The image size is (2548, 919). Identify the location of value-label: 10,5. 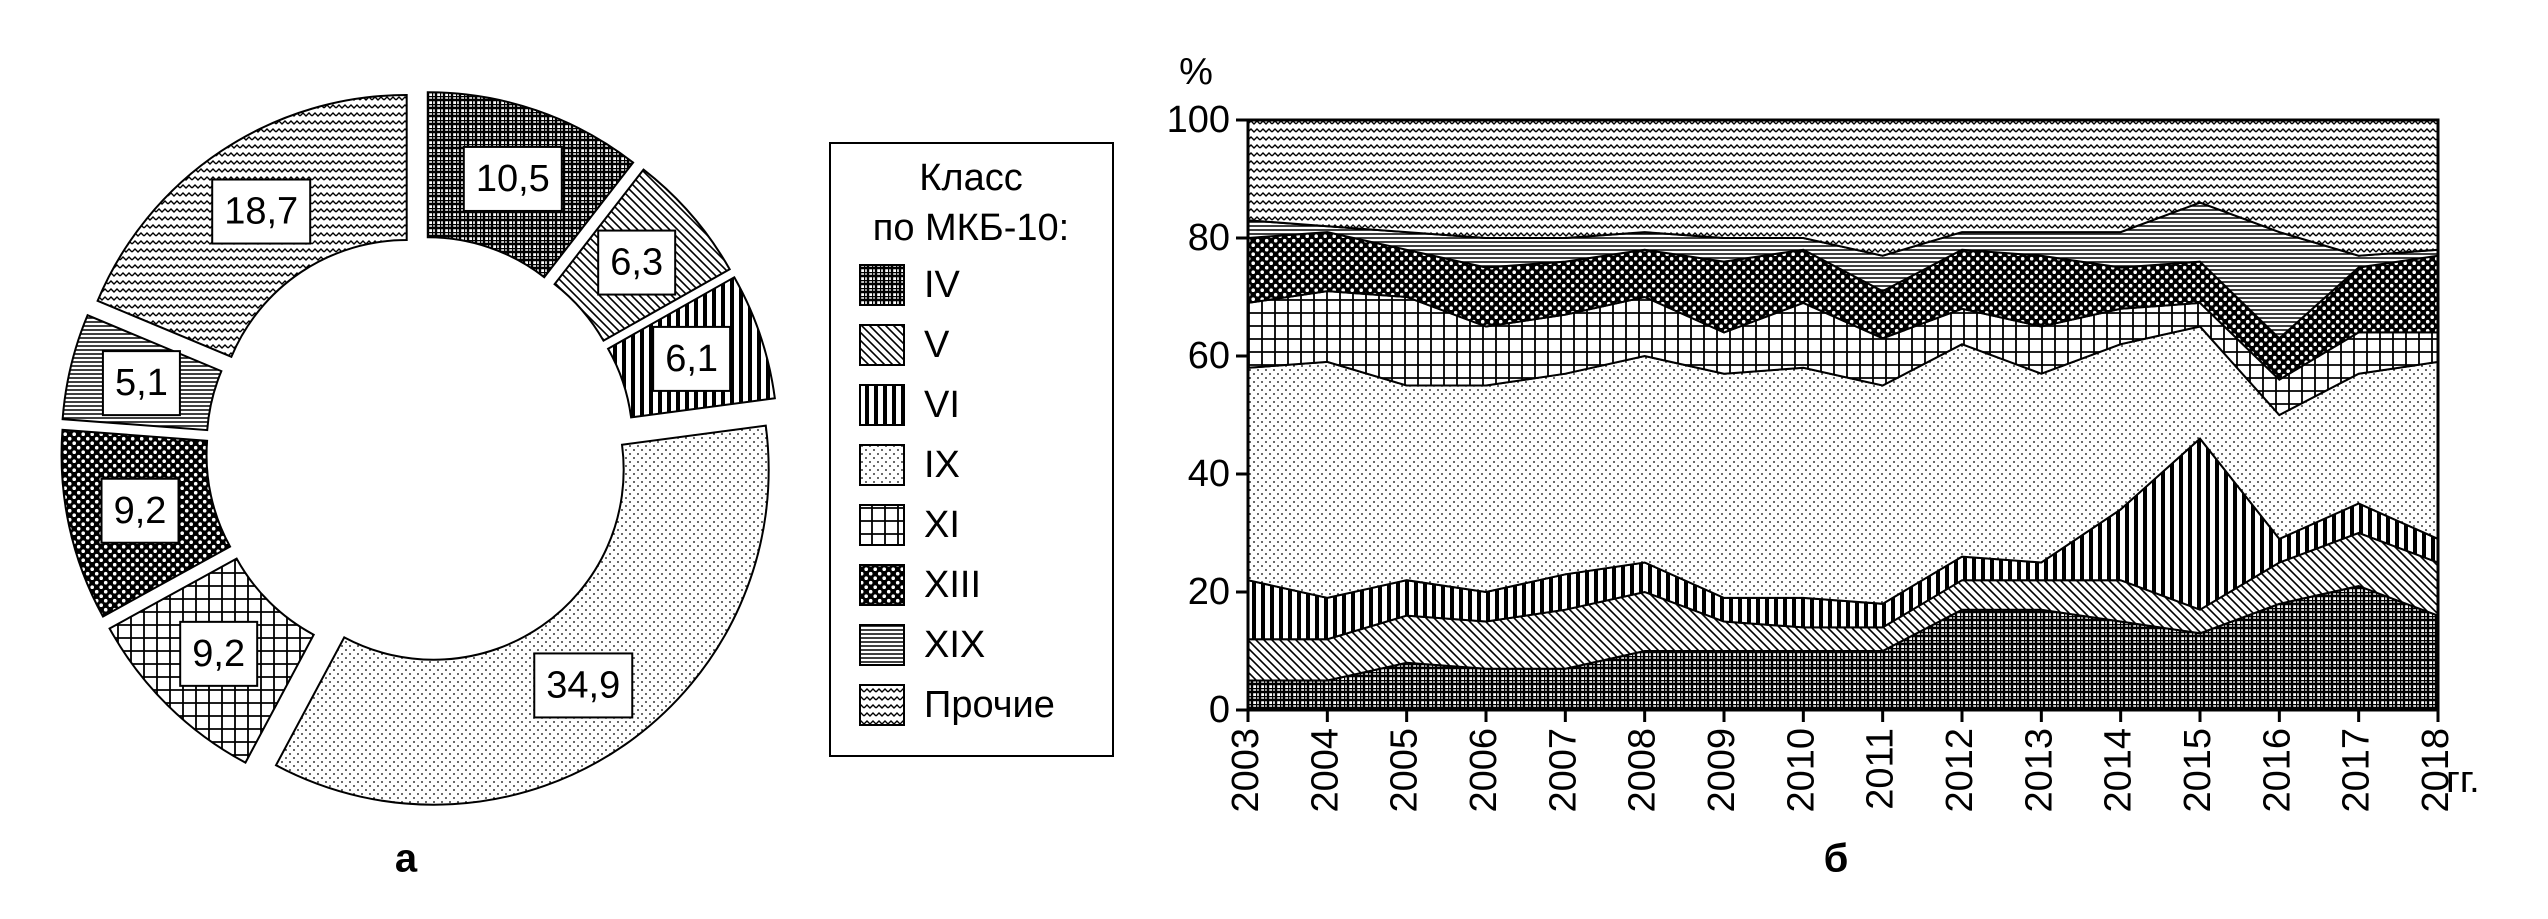
(513, 179).